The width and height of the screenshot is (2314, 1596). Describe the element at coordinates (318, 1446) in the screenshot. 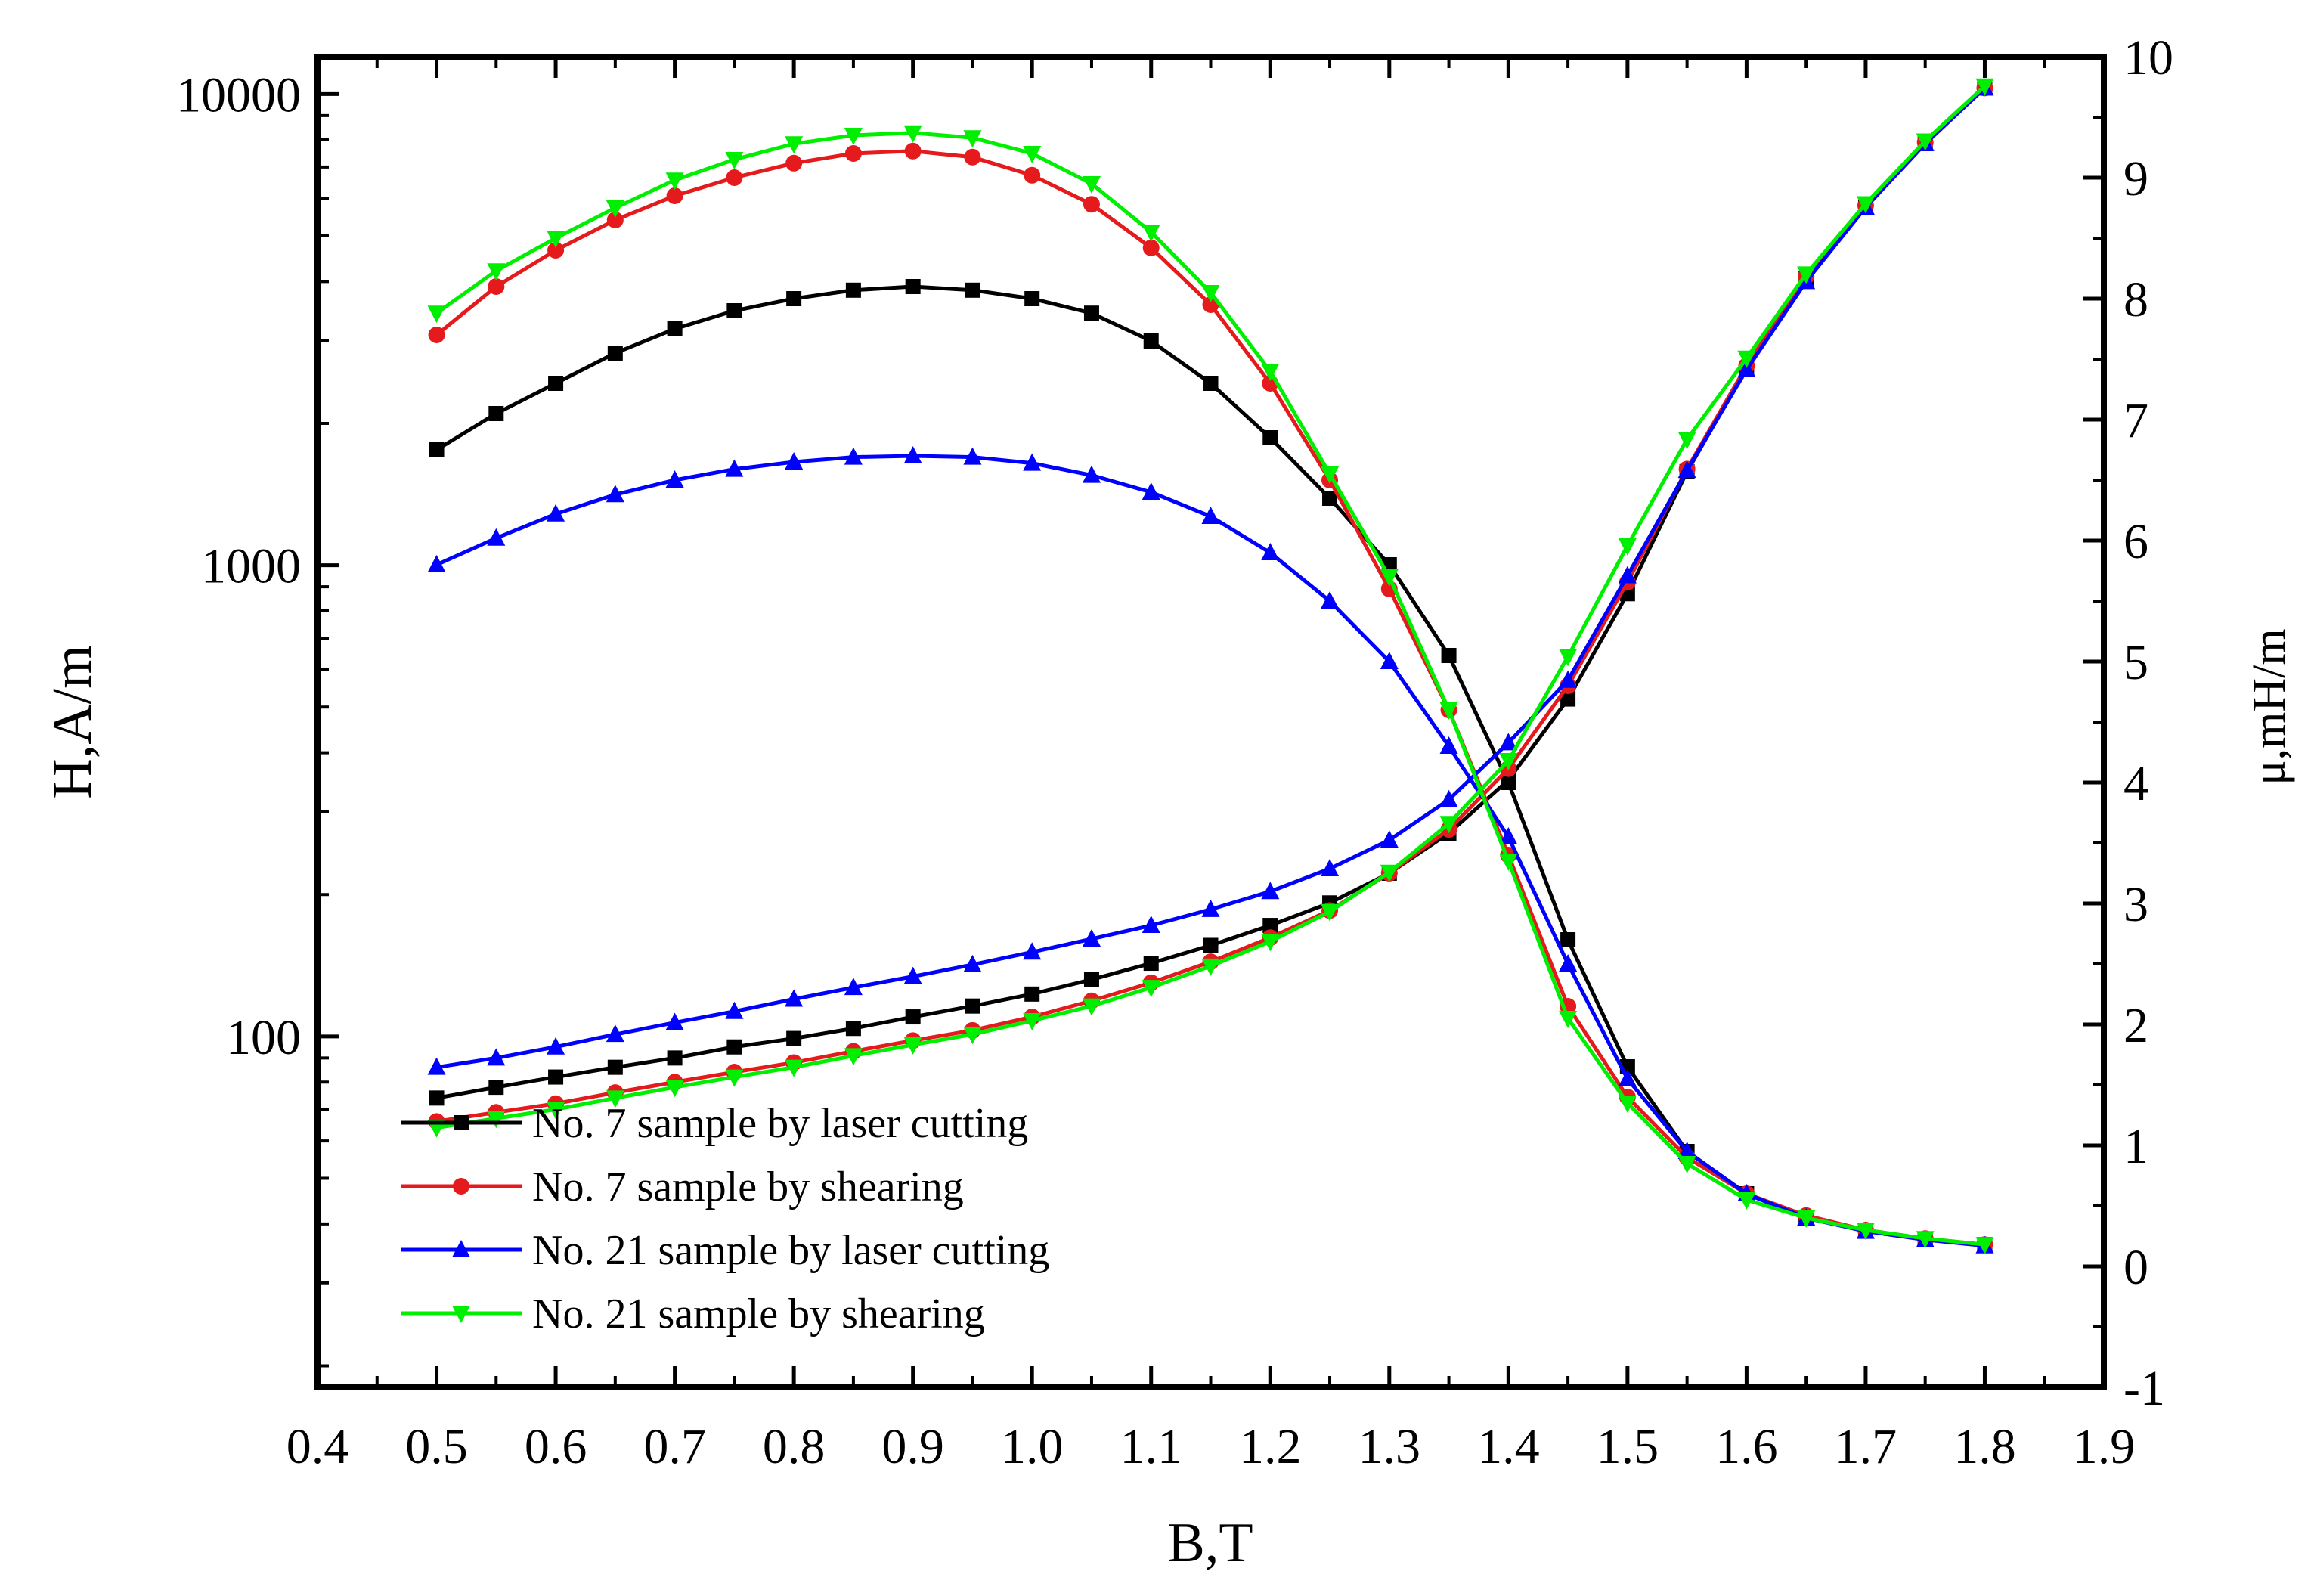

I see `x-tick-label: 0.4` at that location.